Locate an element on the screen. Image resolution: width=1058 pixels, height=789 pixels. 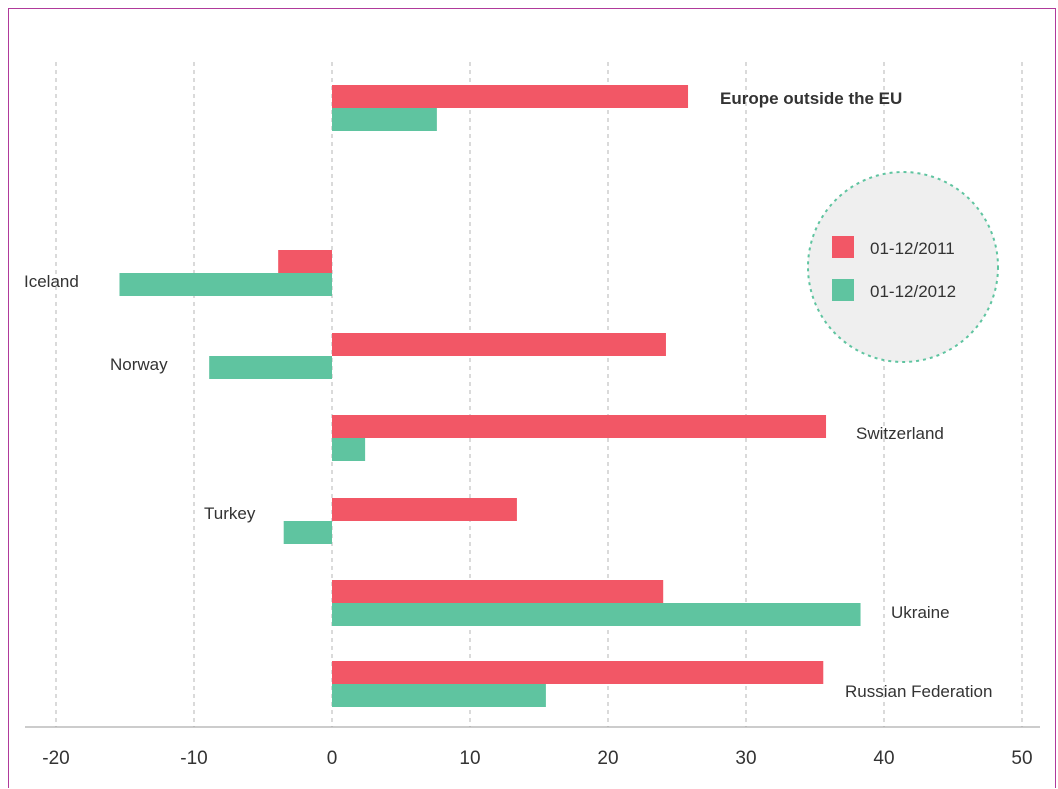
legend-label-2011: 01-12/2011 is located at coordinates (912, 248).